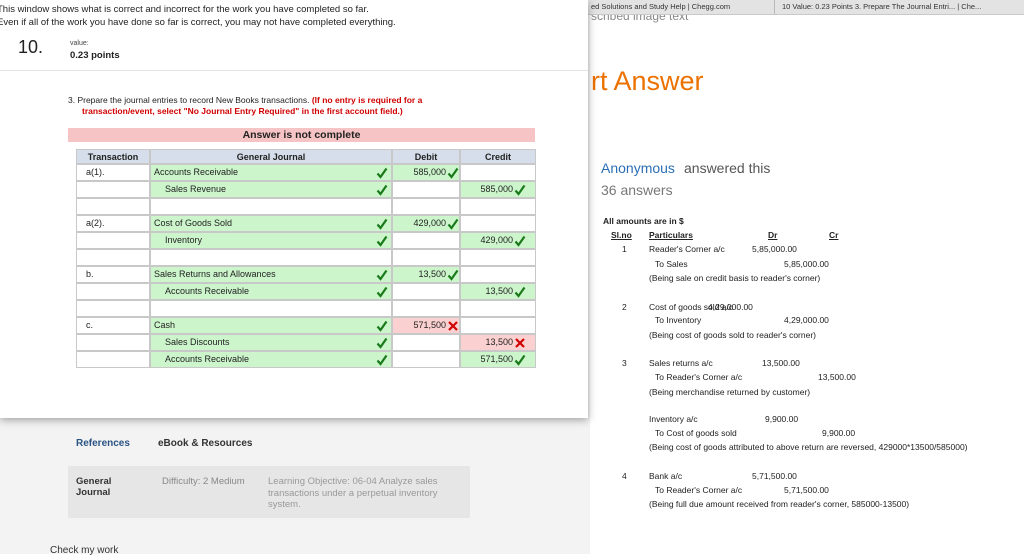  Describe the element at coordinates (681, 363) in the screenshot. I see `particulars: Sales returns a/c` at that location.